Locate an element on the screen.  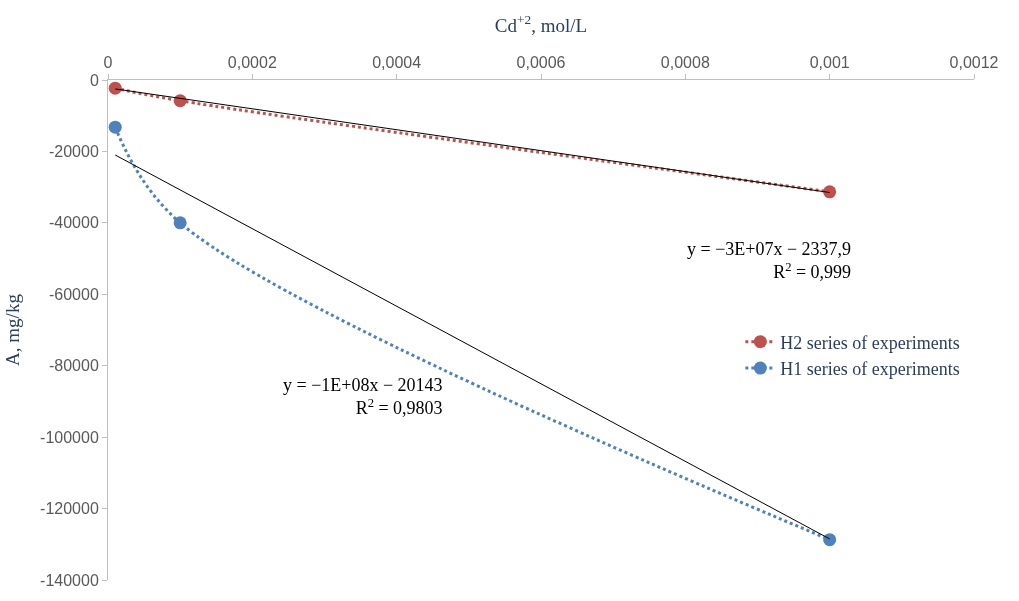
y-tick-label: -80000 is located at coordinates (73, 366).